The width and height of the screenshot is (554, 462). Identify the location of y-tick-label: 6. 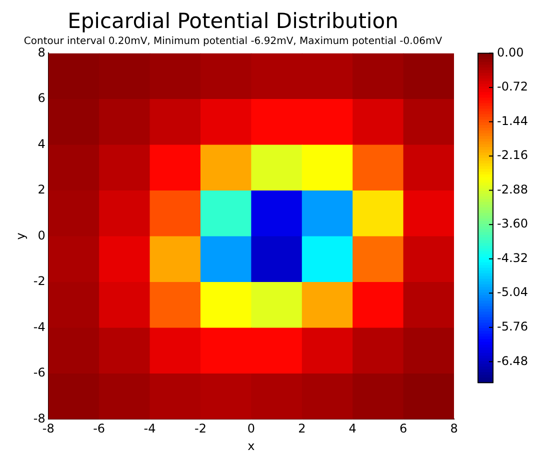
(42, 98).